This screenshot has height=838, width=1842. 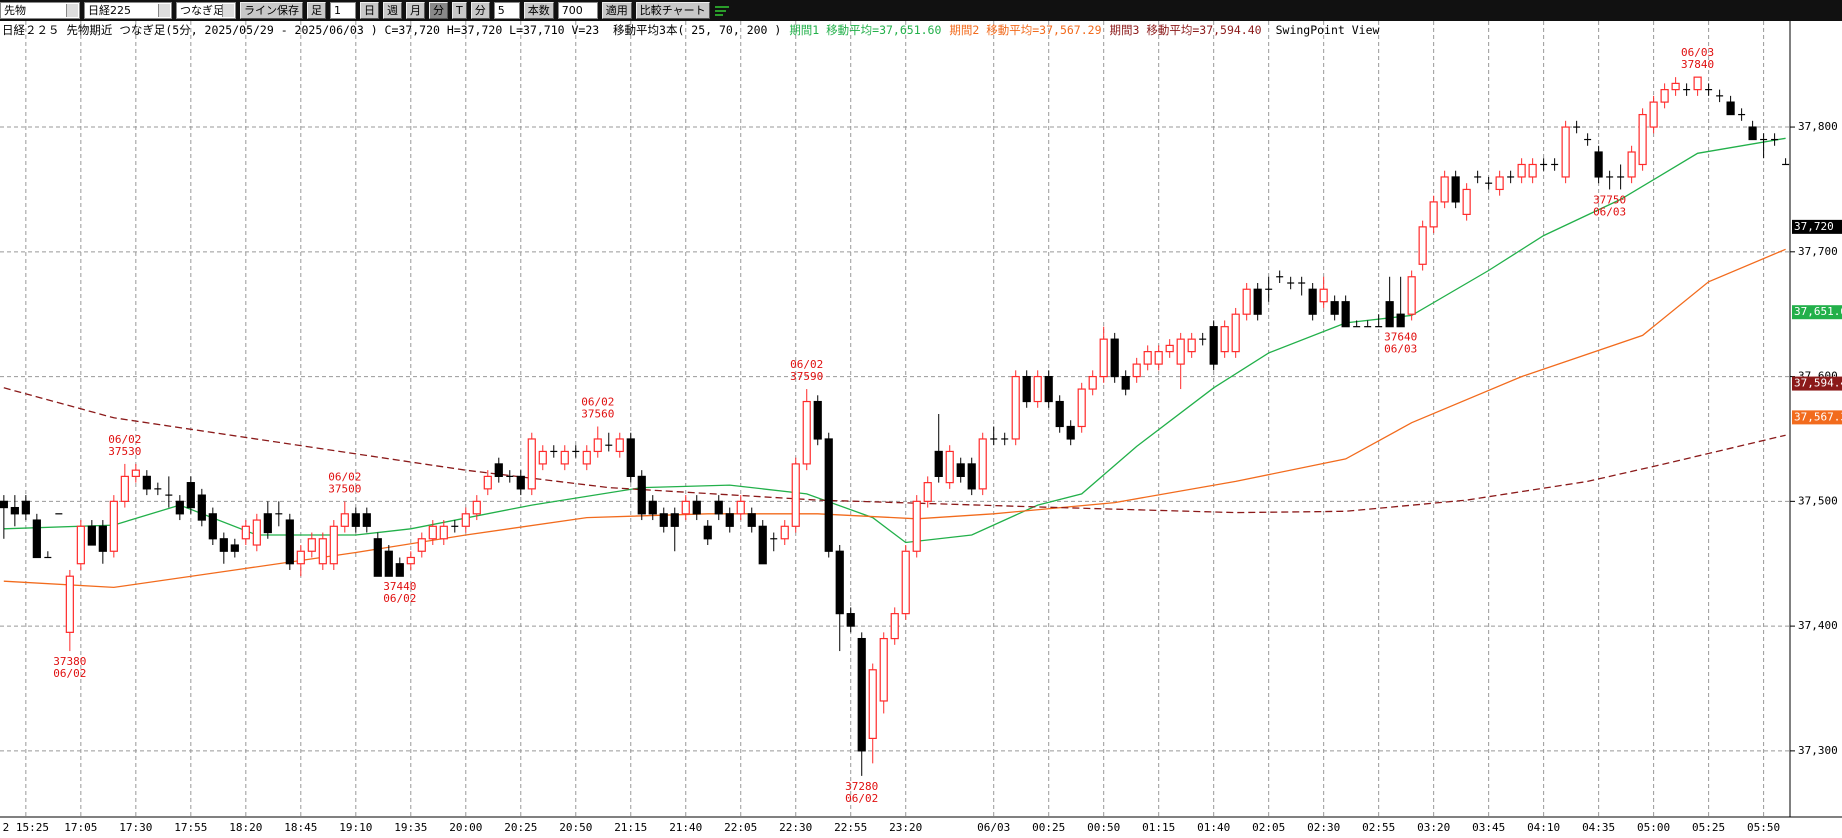 I want to click on swing-price: 37530, so click(x=124, y=451).